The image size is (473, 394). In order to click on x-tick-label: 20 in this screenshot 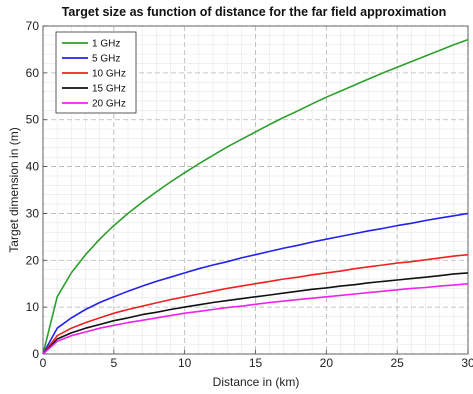, I will do `click(327, 363)`.